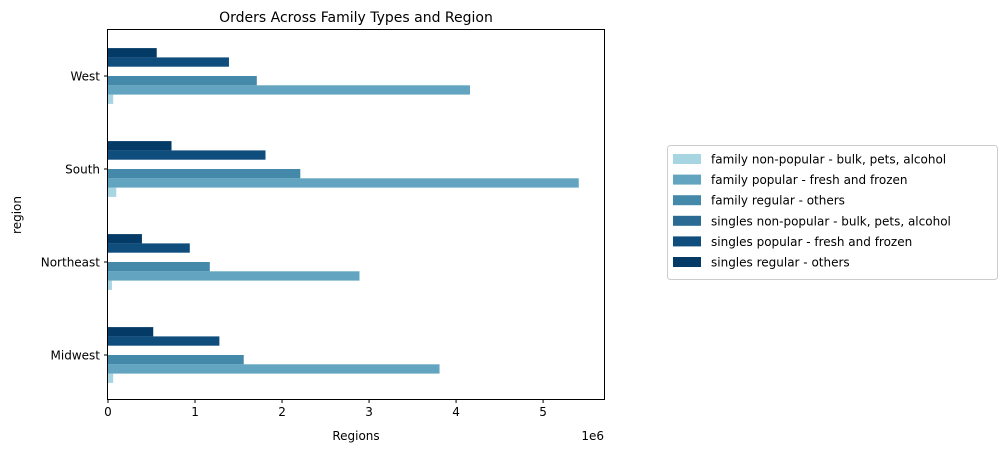  Describe the element at coordinates (195, 412) in the screenshot. I see `x-tick-label: 1` at that location.